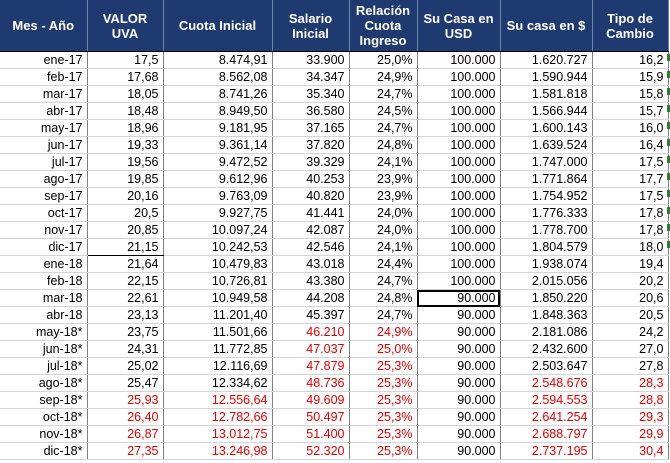  I want to click on cell-cuota: 10.726,81, so click(218, 281).